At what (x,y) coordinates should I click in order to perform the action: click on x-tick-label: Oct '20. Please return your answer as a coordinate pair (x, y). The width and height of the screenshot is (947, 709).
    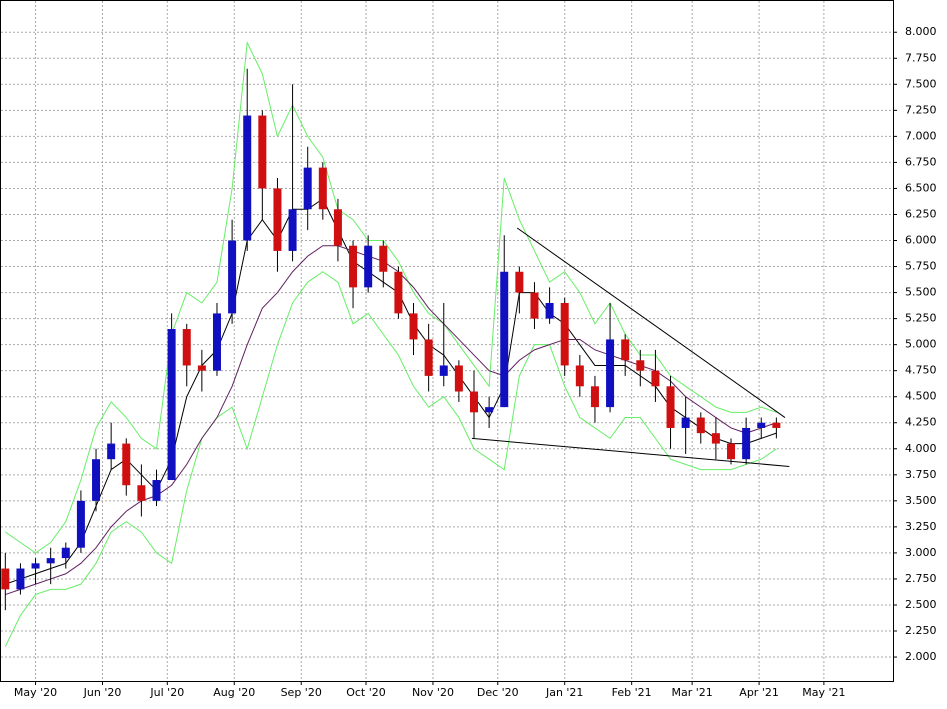
    Looking at the image, I should click on (366, 692).